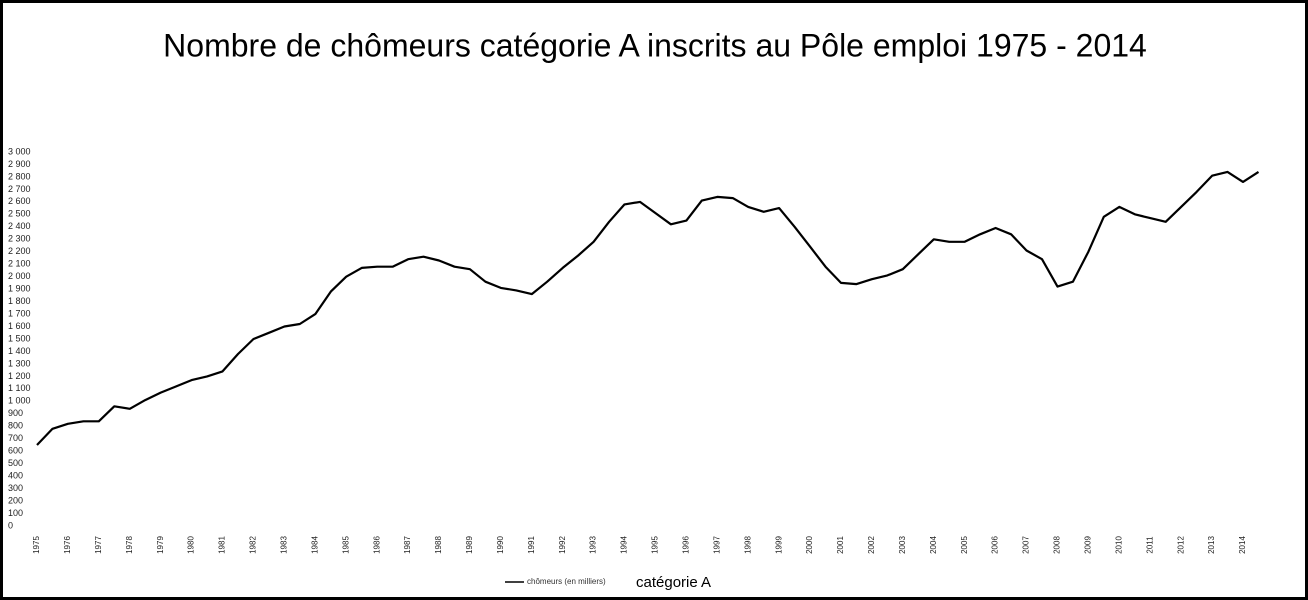 The image size is (1308, 600). I want to click on x-tick-label: 2003, so click(902, 545).